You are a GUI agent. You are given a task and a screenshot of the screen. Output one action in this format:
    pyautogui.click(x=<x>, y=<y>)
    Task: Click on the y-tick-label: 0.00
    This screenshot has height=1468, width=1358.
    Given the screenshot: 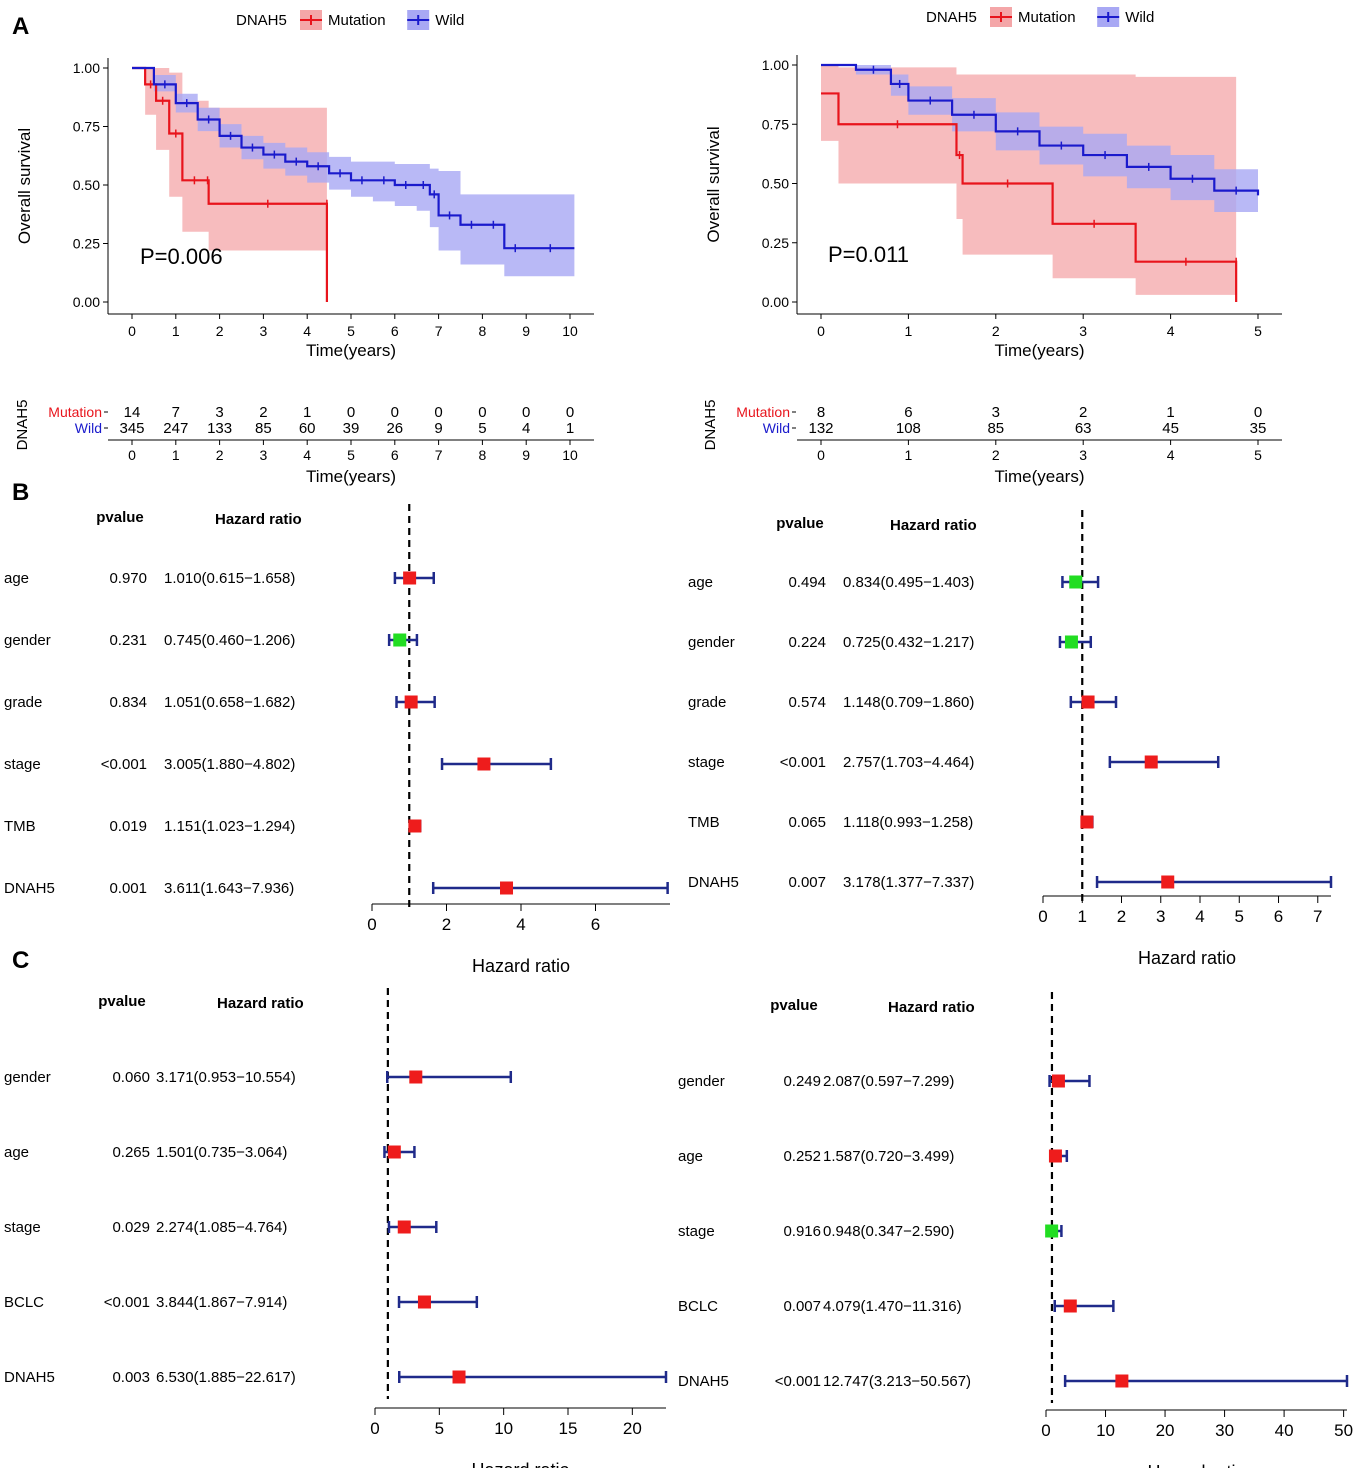 What is the action you would take?
    pyautogui.click(x=775, y=302)
    